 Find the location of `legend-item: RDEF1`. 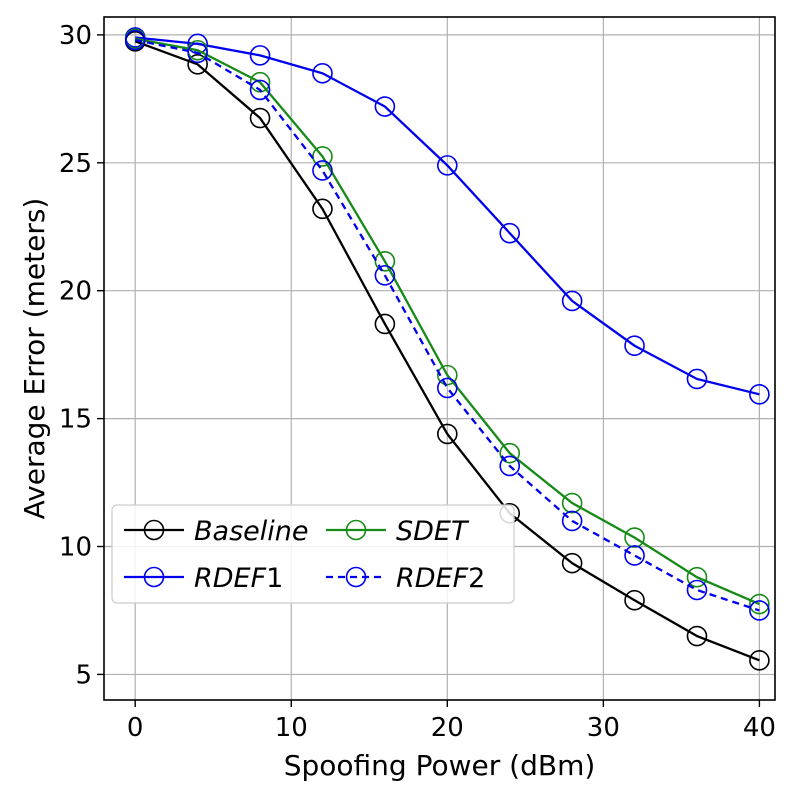

legend-item: RDEF1 is located at coordinates (203, 578).